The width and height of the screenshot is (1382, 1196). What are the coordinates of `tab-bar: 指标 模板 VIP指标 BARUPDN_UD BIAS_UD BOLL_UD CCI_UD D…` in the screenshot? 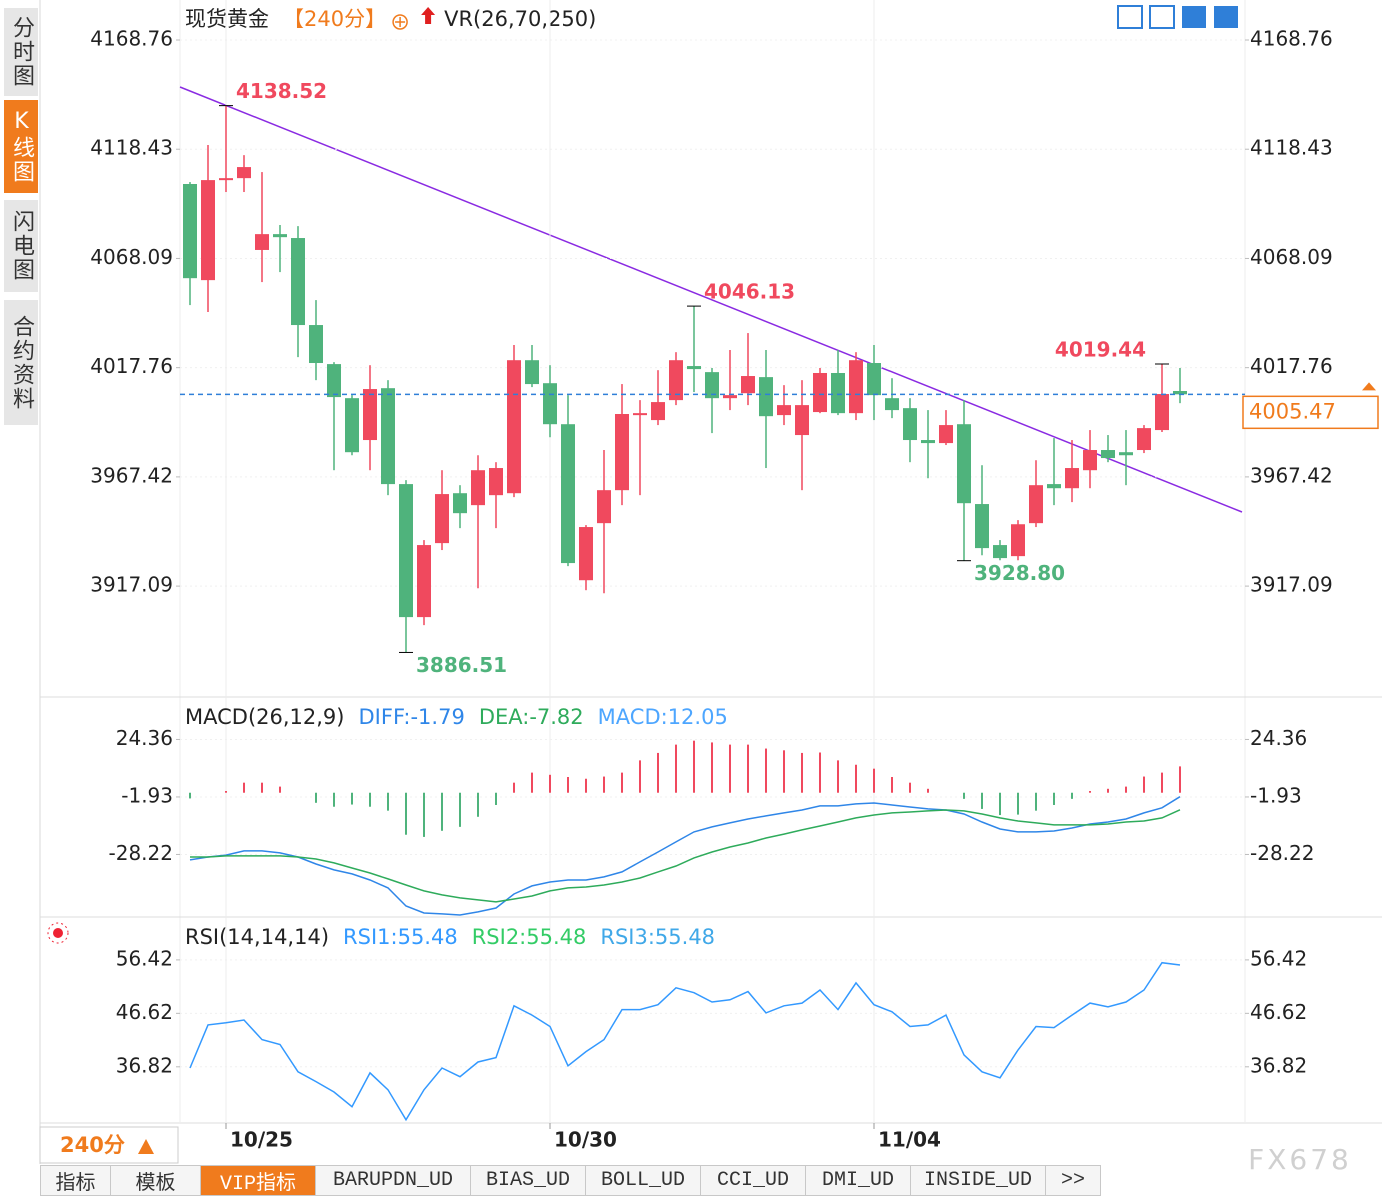 It's located at (570, 1180).